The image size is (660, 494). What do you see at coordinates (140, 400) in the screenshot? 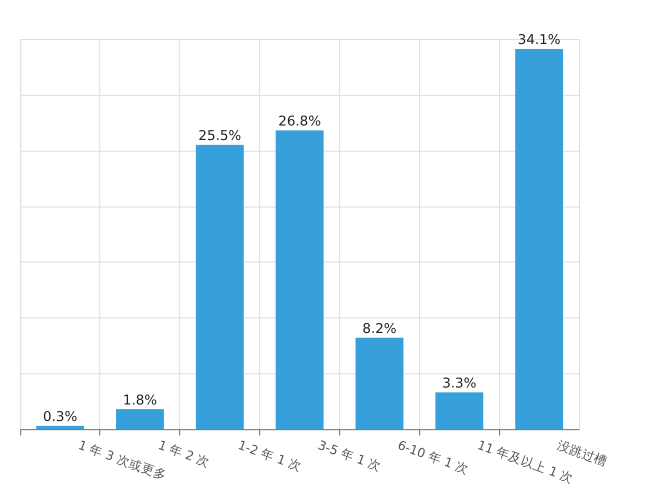
I see `data-label: 1.8%` at bounding box center [140, 400].